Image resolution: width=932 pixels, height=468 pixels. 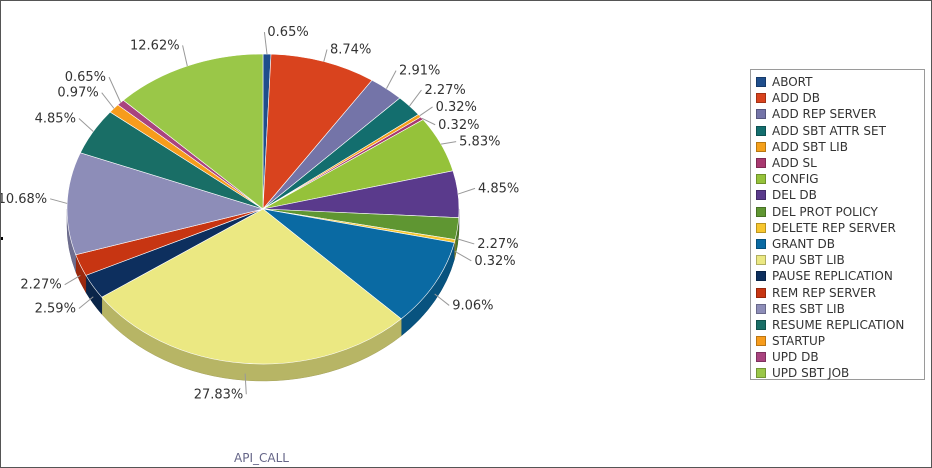 What do you see at coordinates (792, 82) in the screenshot?
I see `legend-label: ABORT` at bounding box center [792, 82].